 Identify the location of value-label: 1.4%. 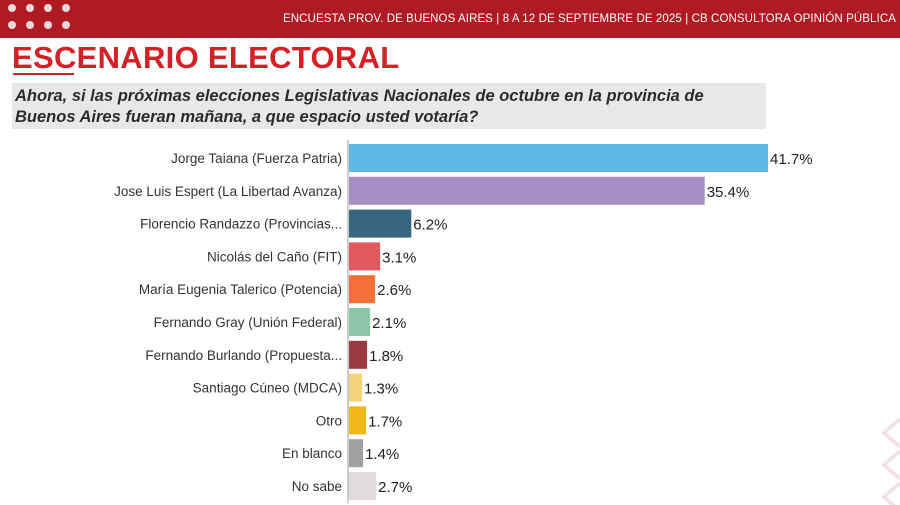
(382, 454).